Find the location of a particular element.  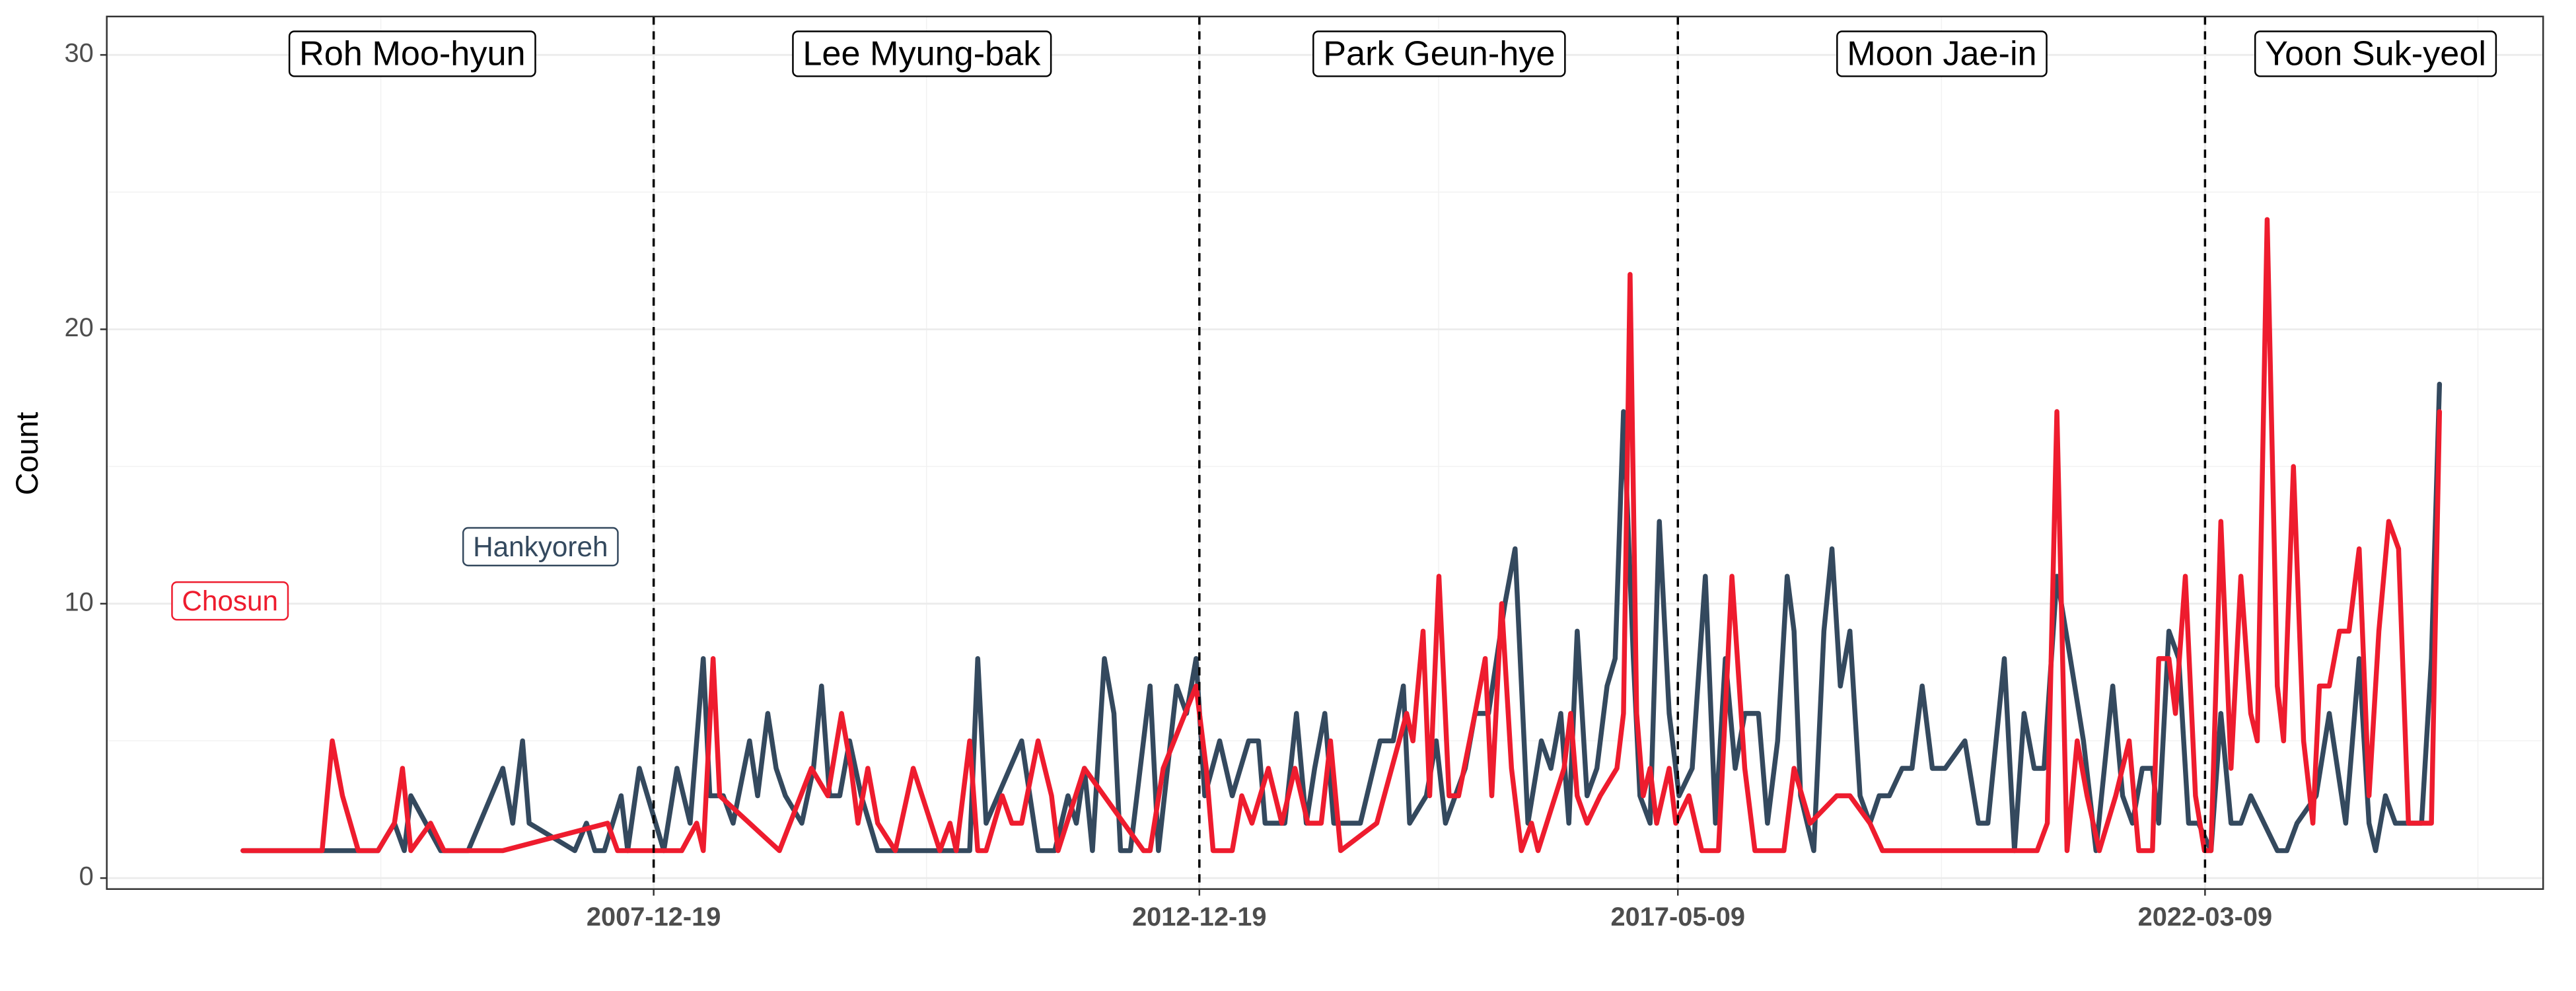

period-label: Yoon Suk-yeol is located at coordinates (2376, 53).